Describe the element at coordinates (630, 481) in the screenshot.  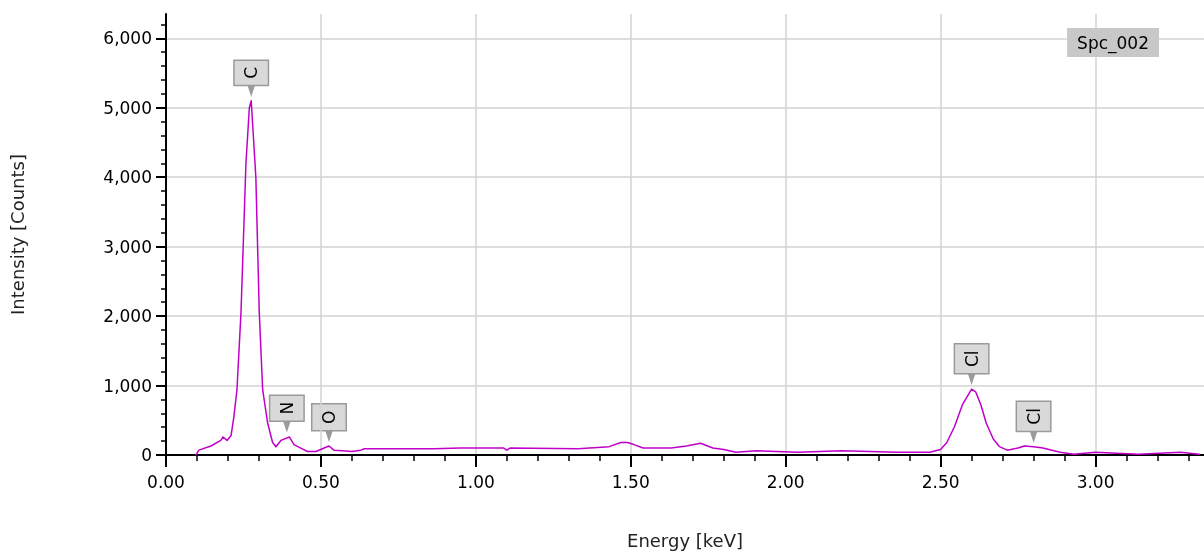
I see `x-tick-label: 1.50` at that location.